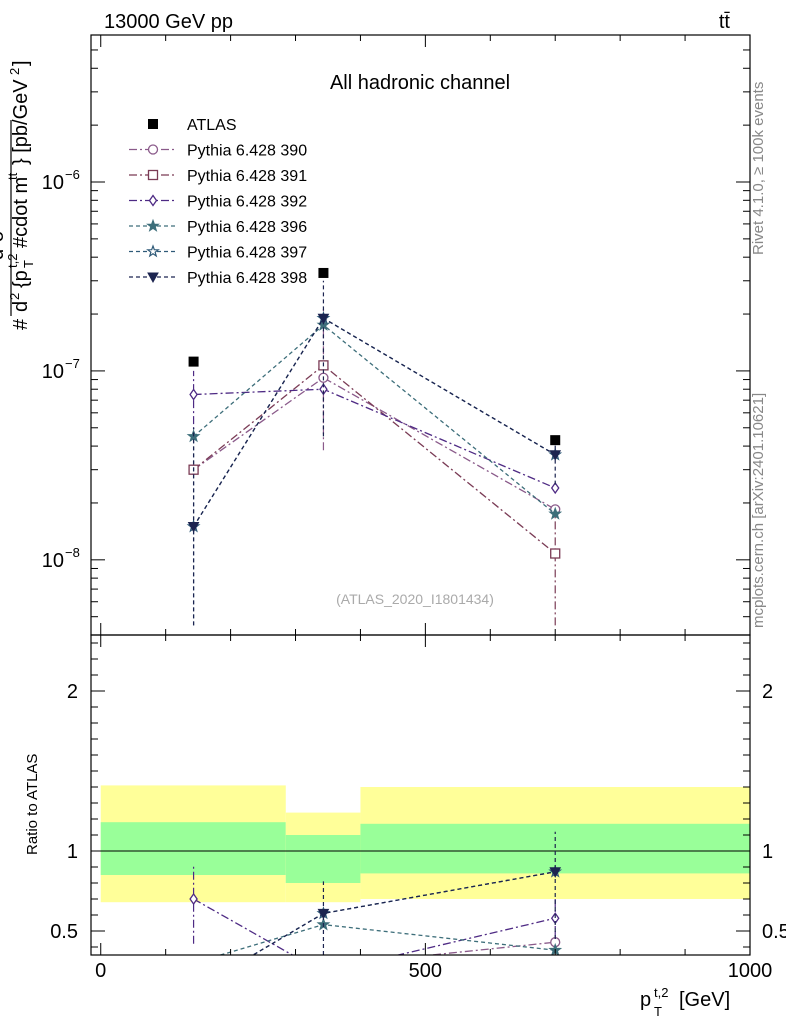 This screenshot has width=786, height=1024. Describe the element at coordinates (767, 692) in the screenshot. I see `ratio-y-tick-label-right: 2` at that location.